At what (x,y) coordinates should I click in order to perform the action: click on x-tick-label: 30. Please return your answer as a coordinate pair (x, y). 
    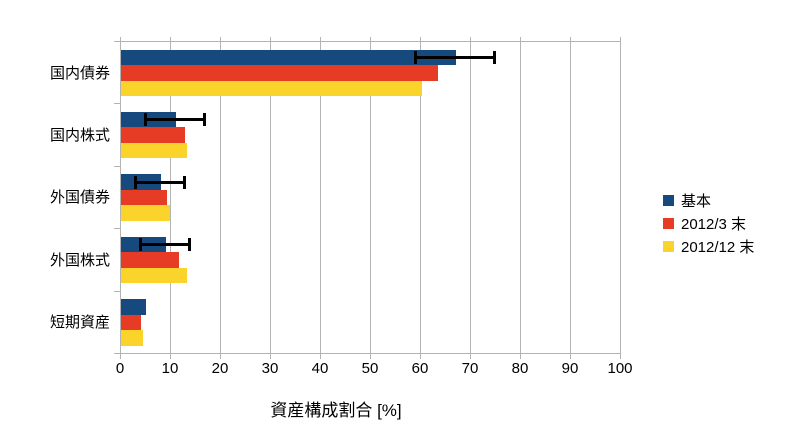
    Looking at the image, I should click on (270, 368).